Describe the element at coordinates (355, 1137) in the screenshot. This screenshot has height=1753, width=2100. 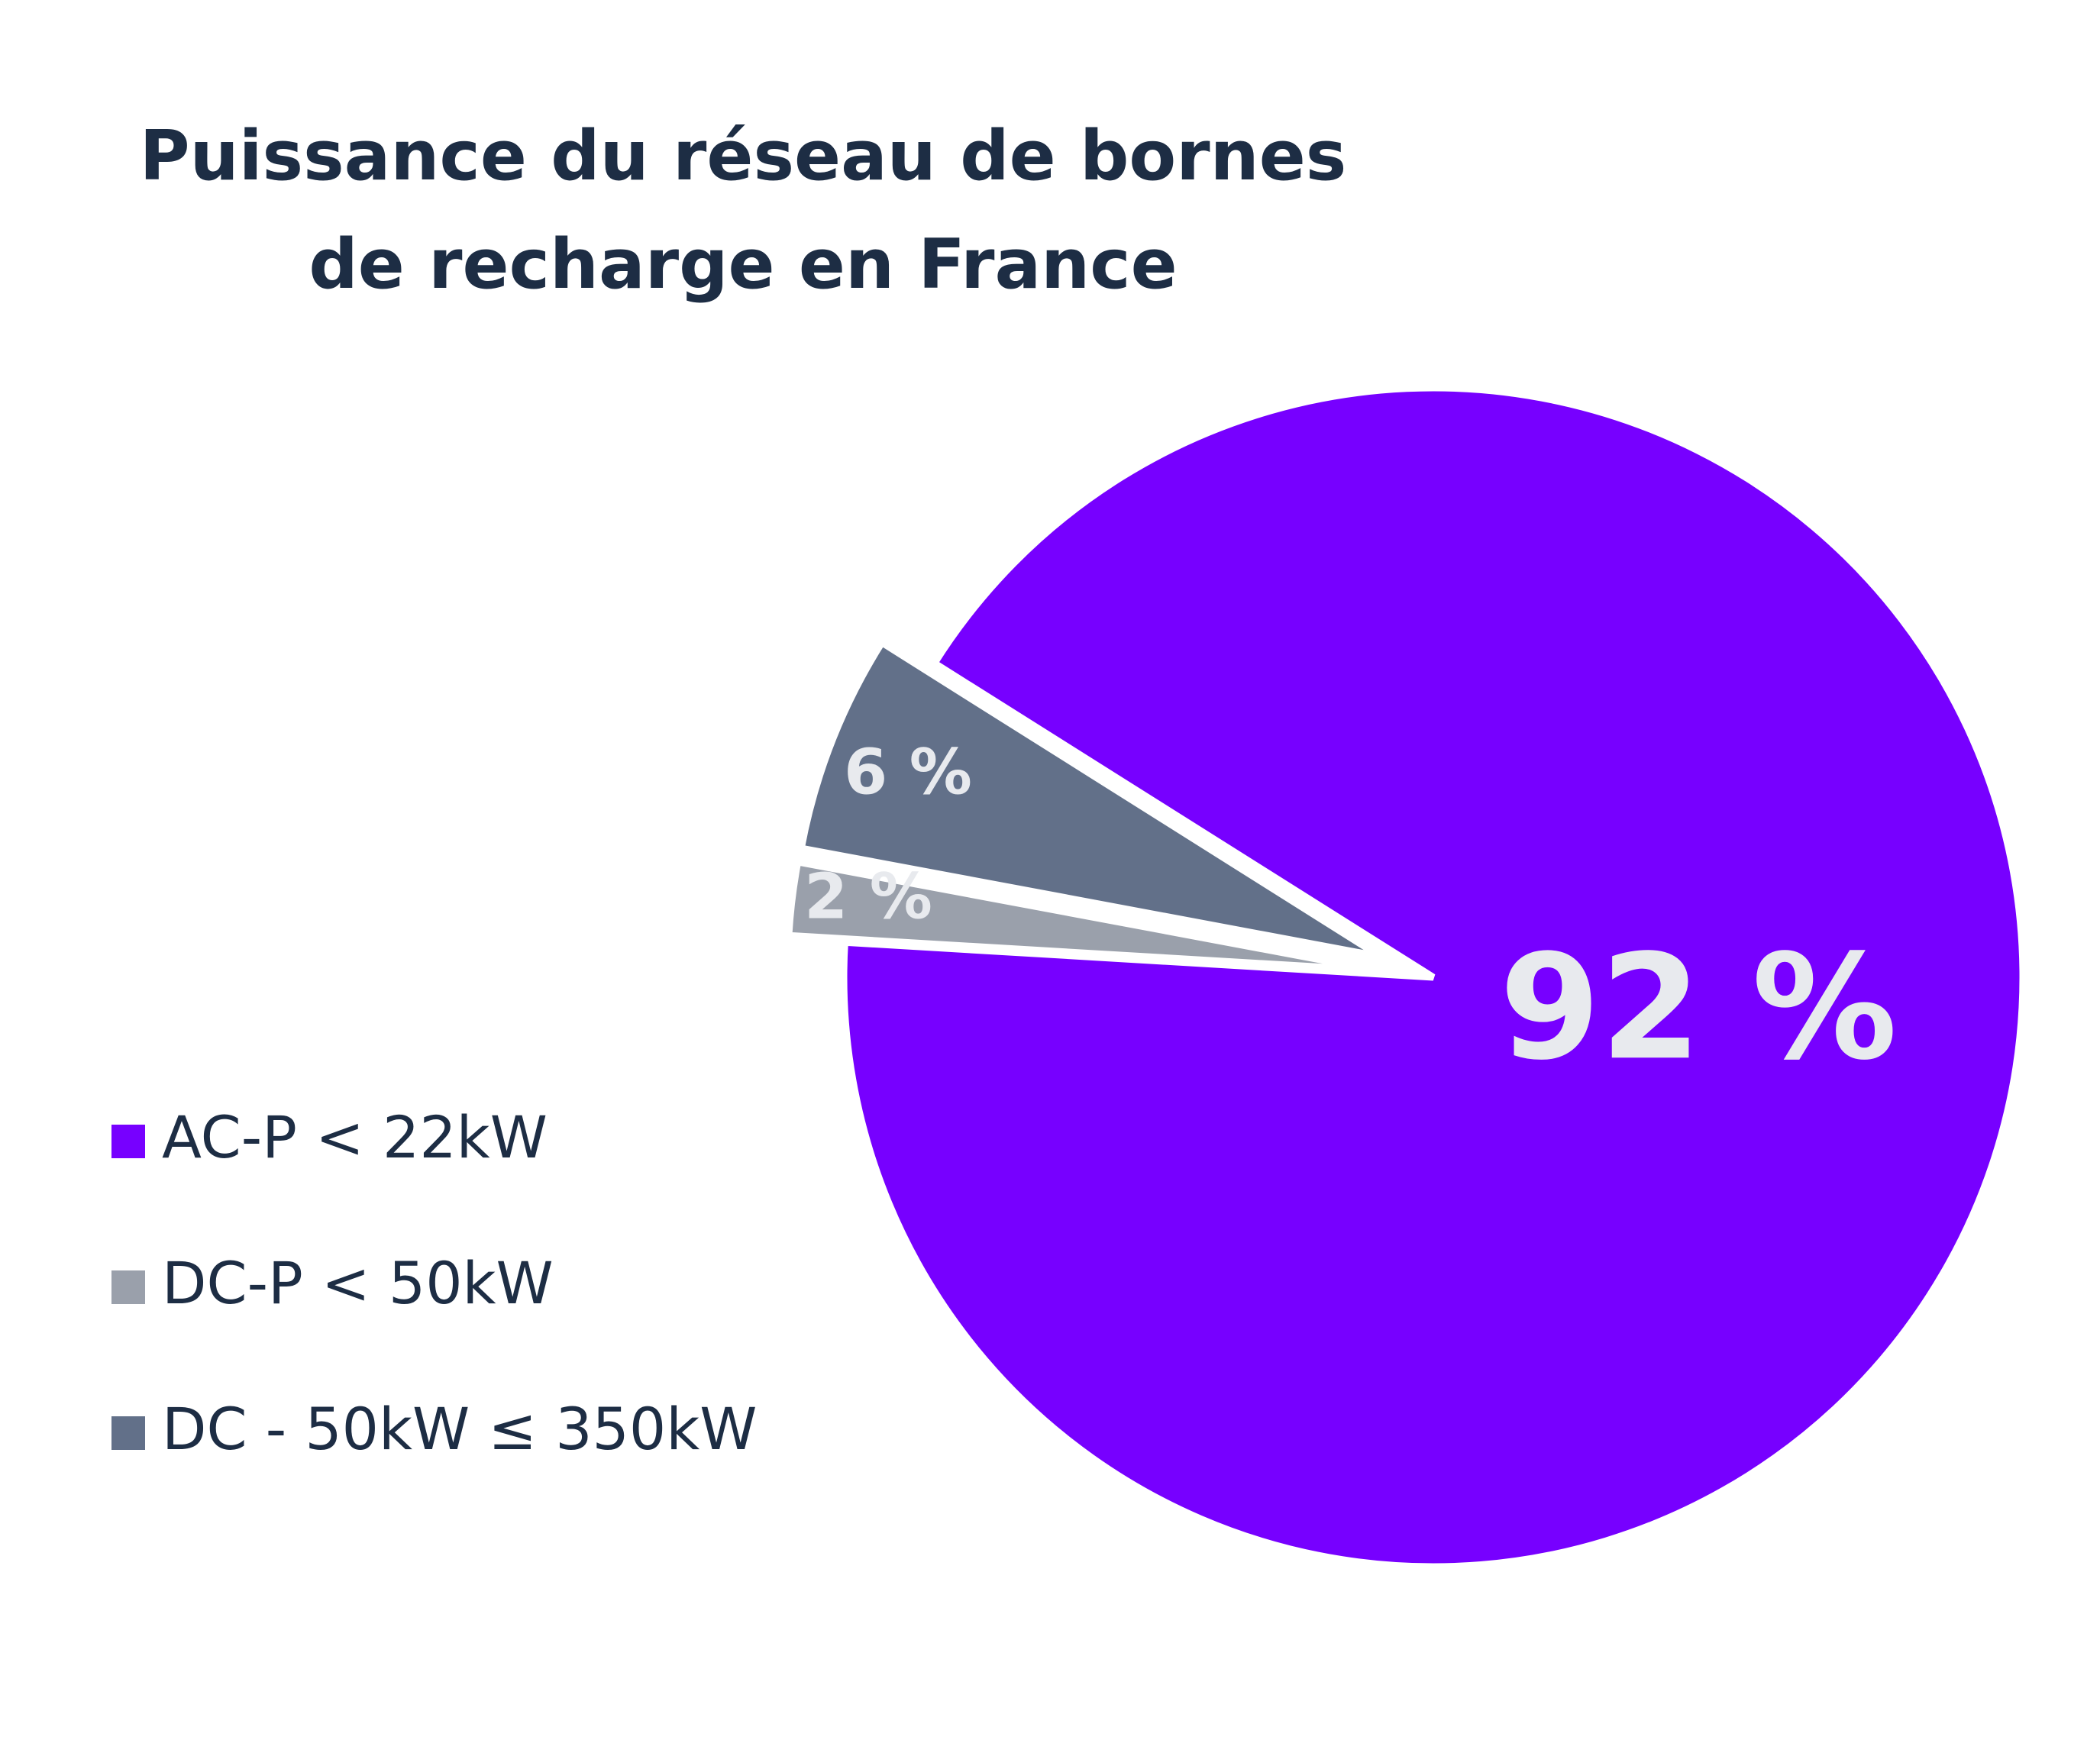
I see `legend-label: AC-P < 22kW` at that location.